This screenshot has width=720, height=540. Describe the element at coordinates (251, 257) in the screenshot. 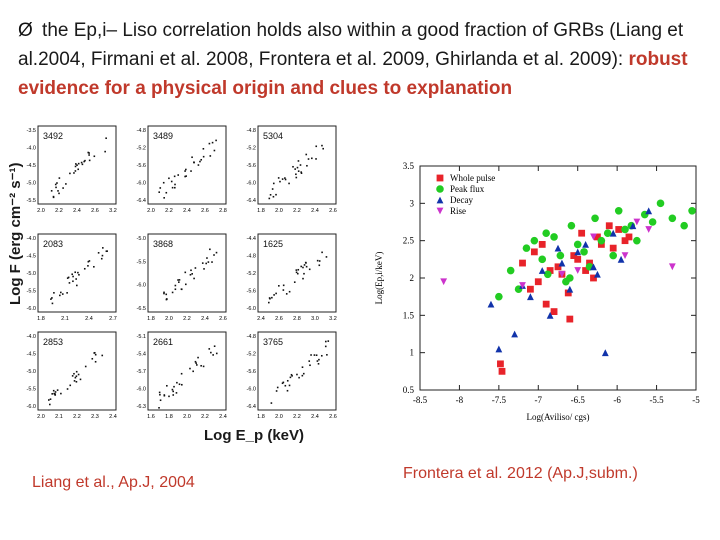

I see `panel-ytick: -4.8` at that location.